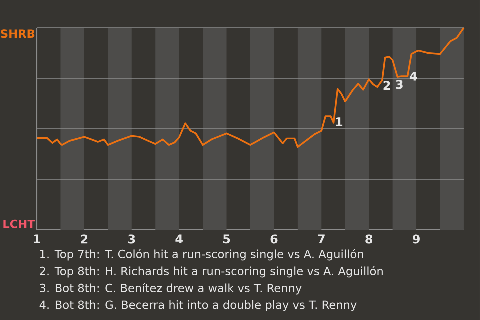  Describe the element at coordinates (399, 85) in the screenshot. I see `annotation: 3` at that location.